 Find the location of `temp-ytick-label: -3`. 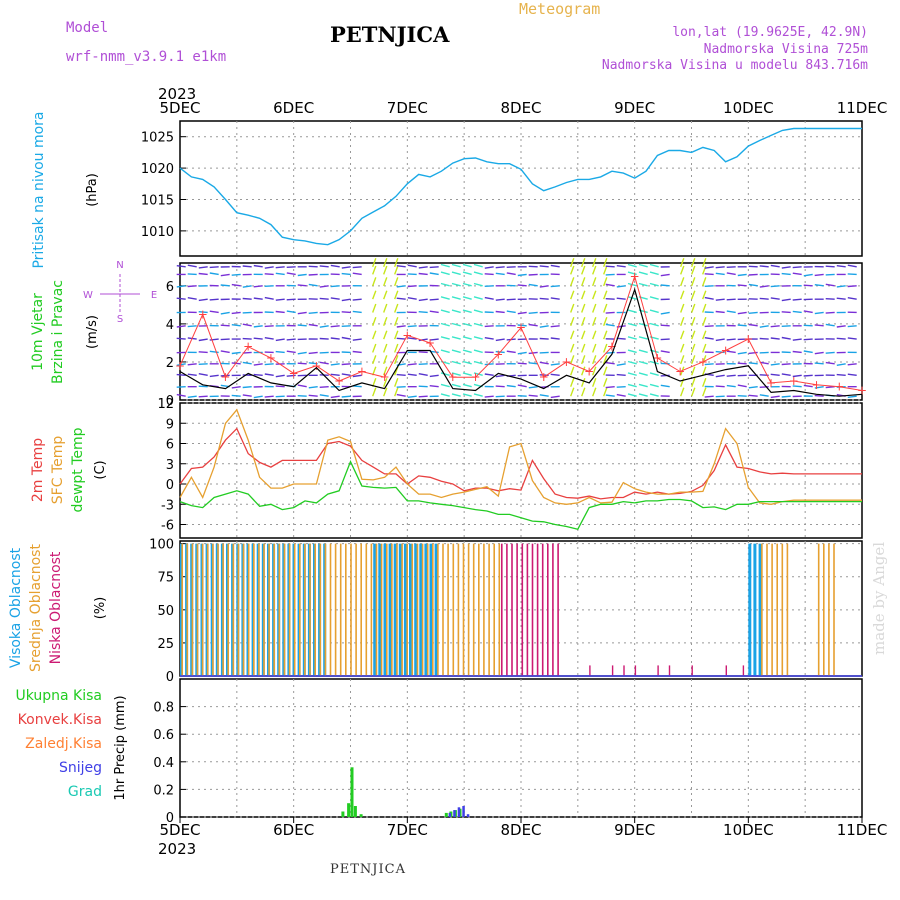

temp-ytick-label: -3 is located at coordinates (167, 505).